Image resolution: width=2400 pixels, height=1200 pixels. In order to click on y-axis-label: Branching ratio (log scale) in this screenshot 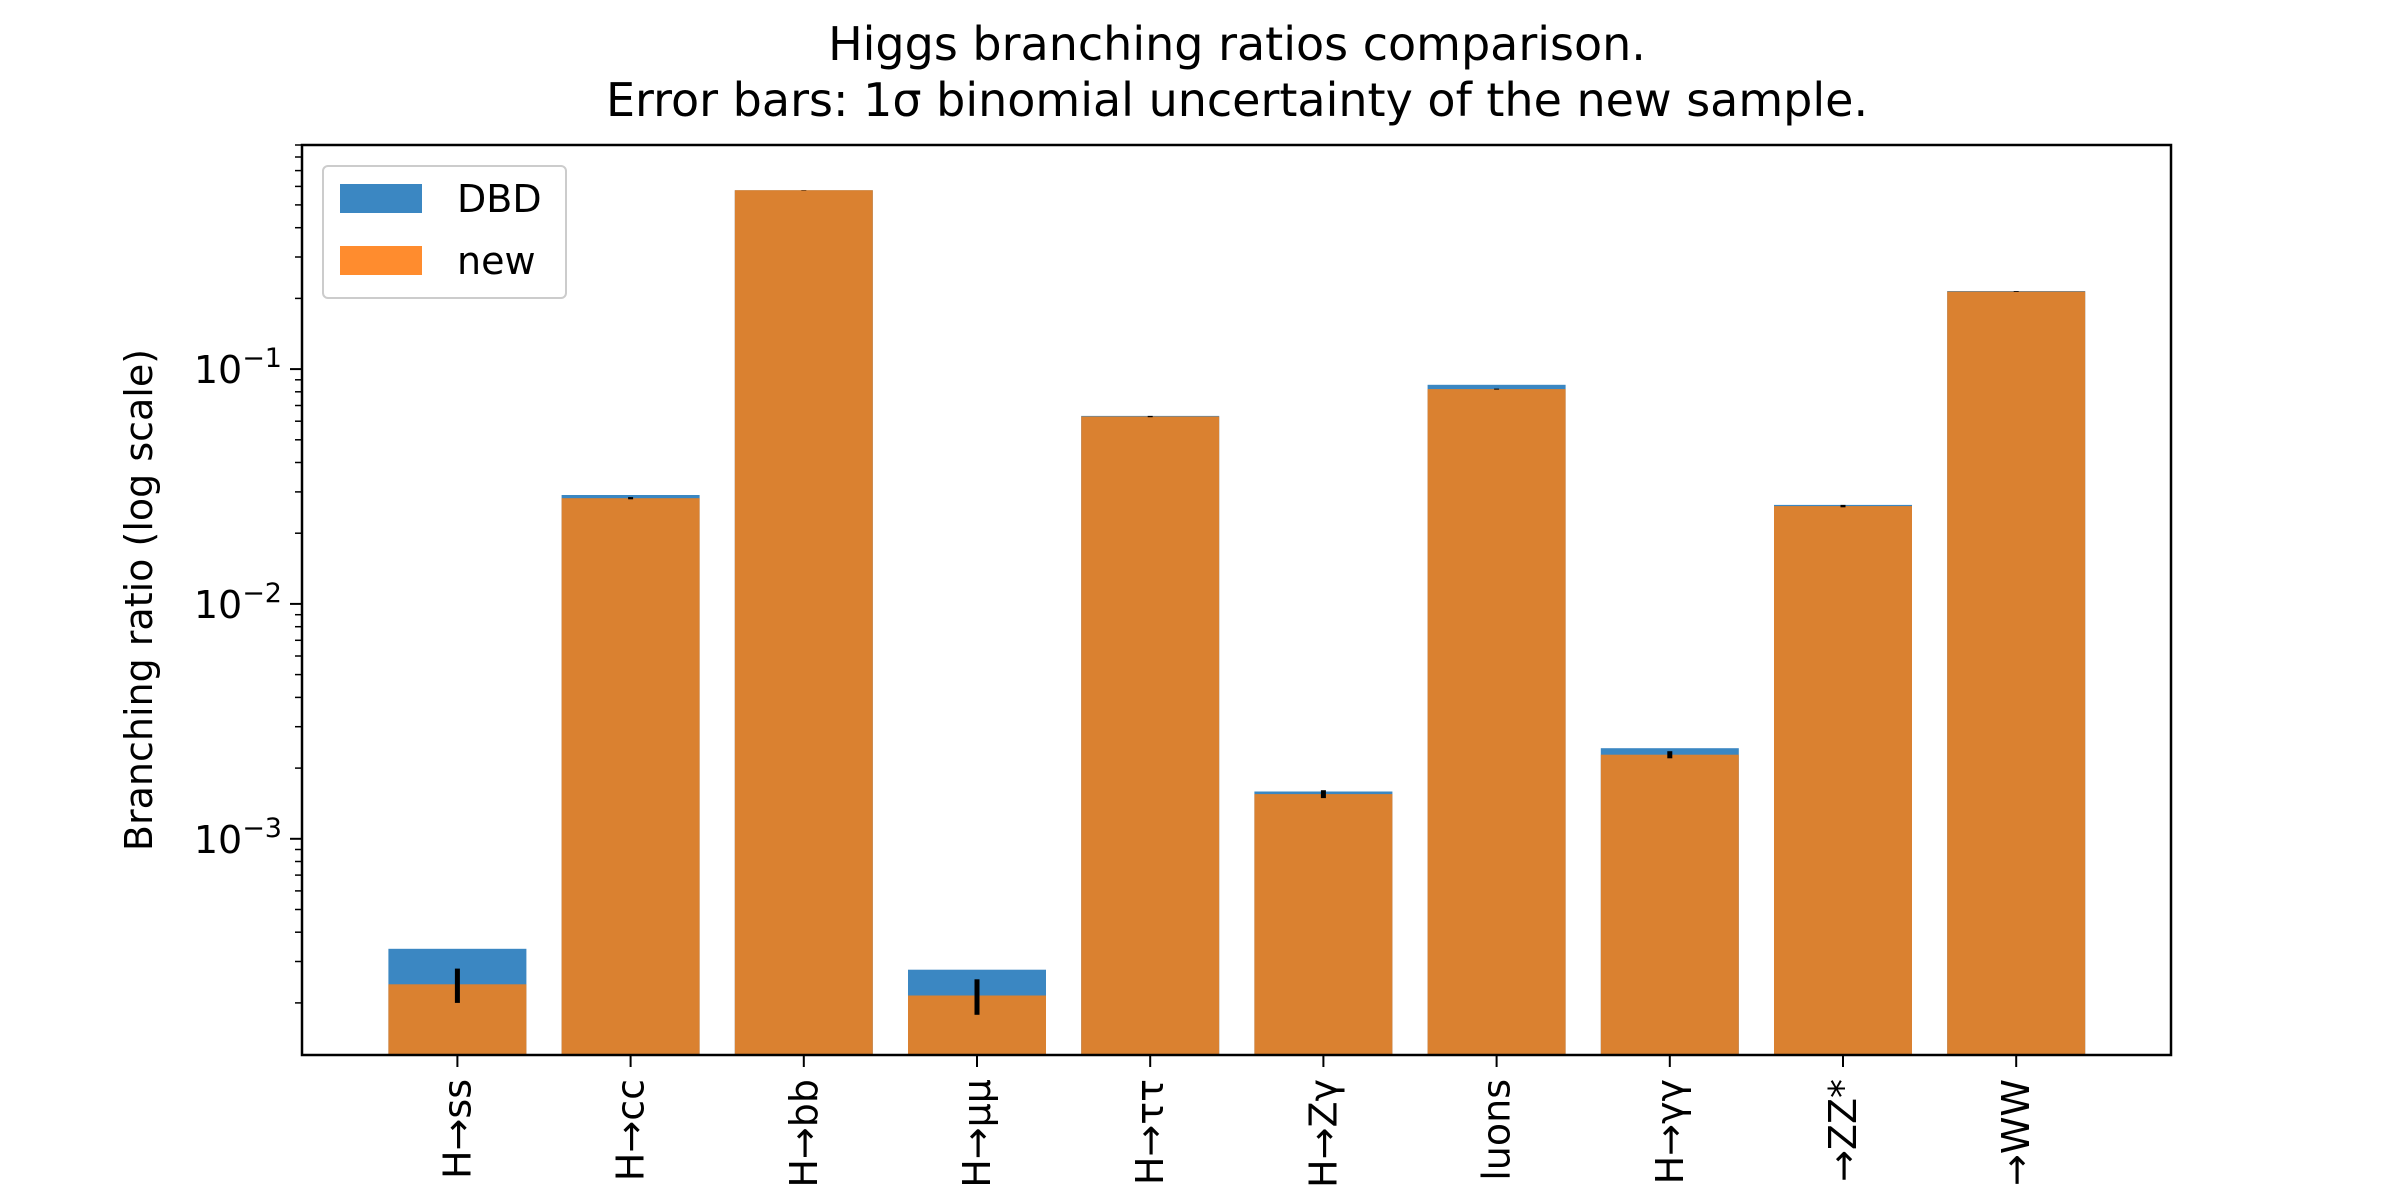, I will do `click(139, 600)`.